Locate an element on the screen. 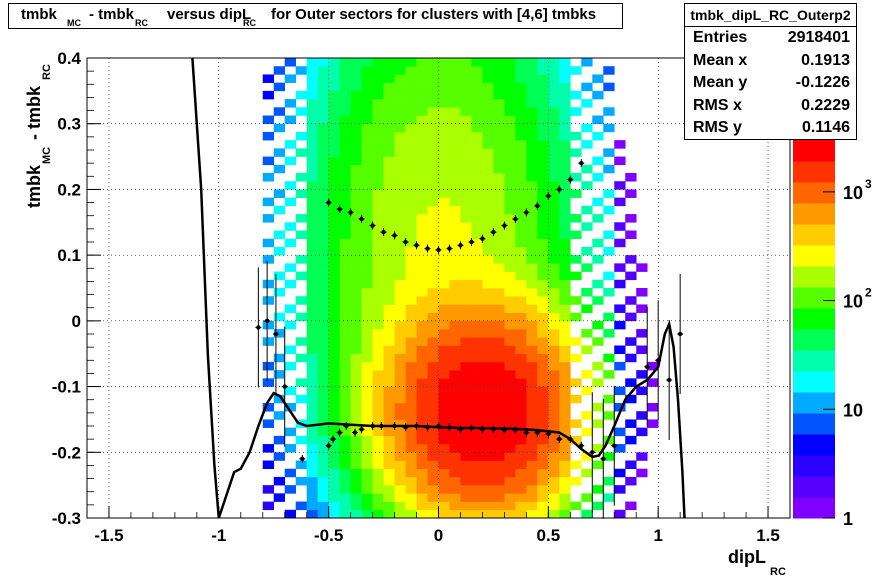  z-tick-label: 1 is located at coordinates (848, 519).